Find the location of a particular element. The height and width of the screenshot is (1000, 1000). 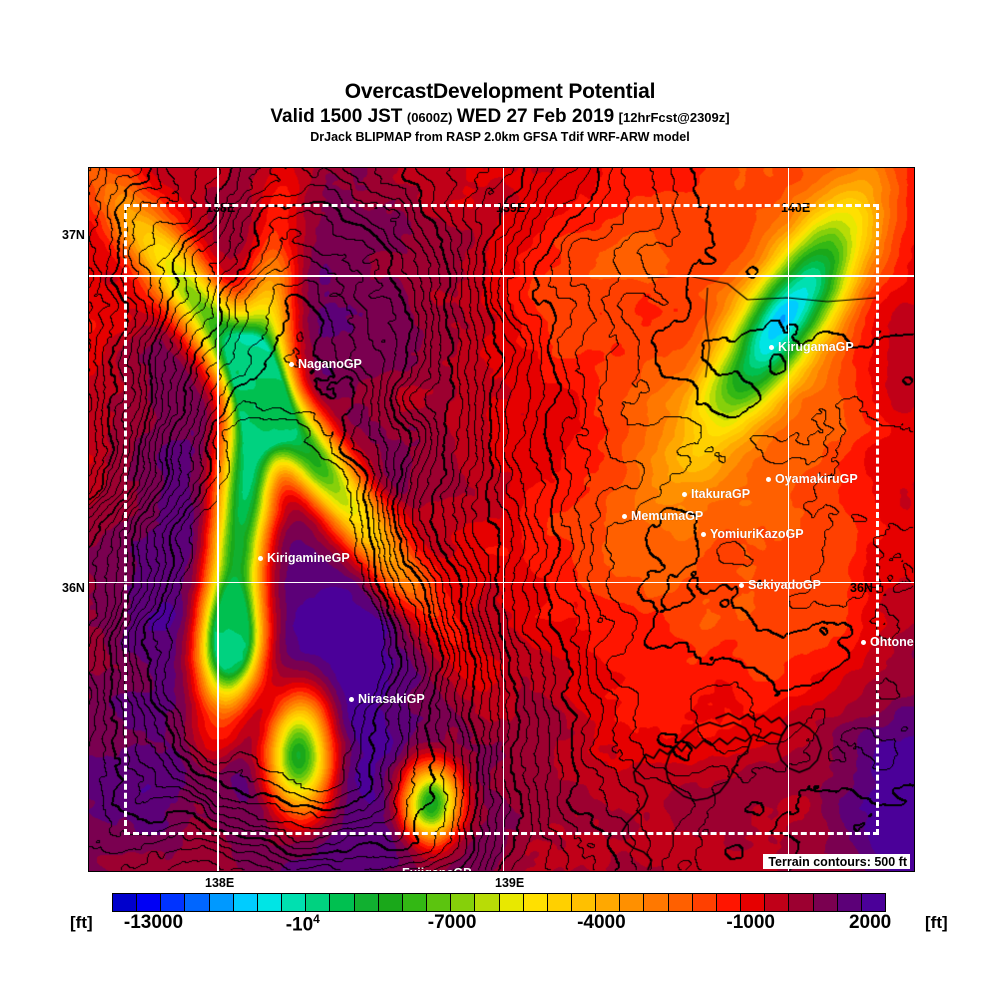

map-waypoint: KirugamaGP is located at coordinates (811, 347).